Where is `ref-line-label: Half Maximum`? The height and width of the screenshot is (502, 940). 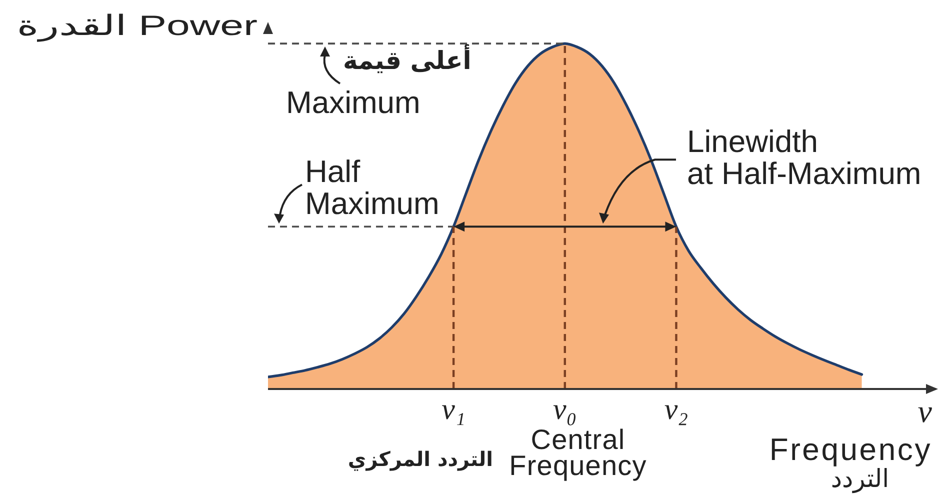 ref-line-label: Half Maximum is located at coordinates (372, 187).